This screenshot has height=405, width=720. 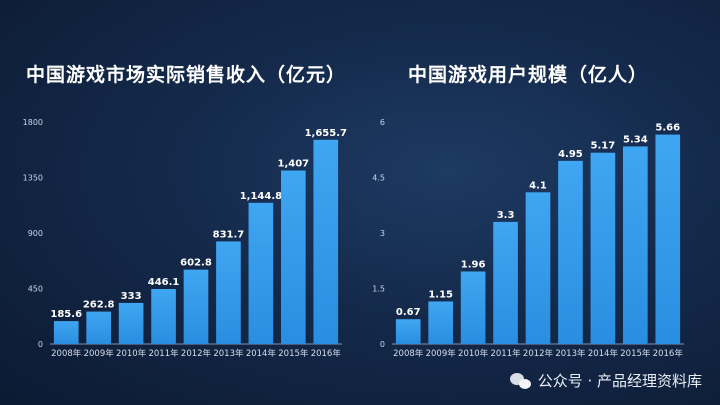 I want to click on users-x-tick-label: 2008年, so click(x=408, y=353).